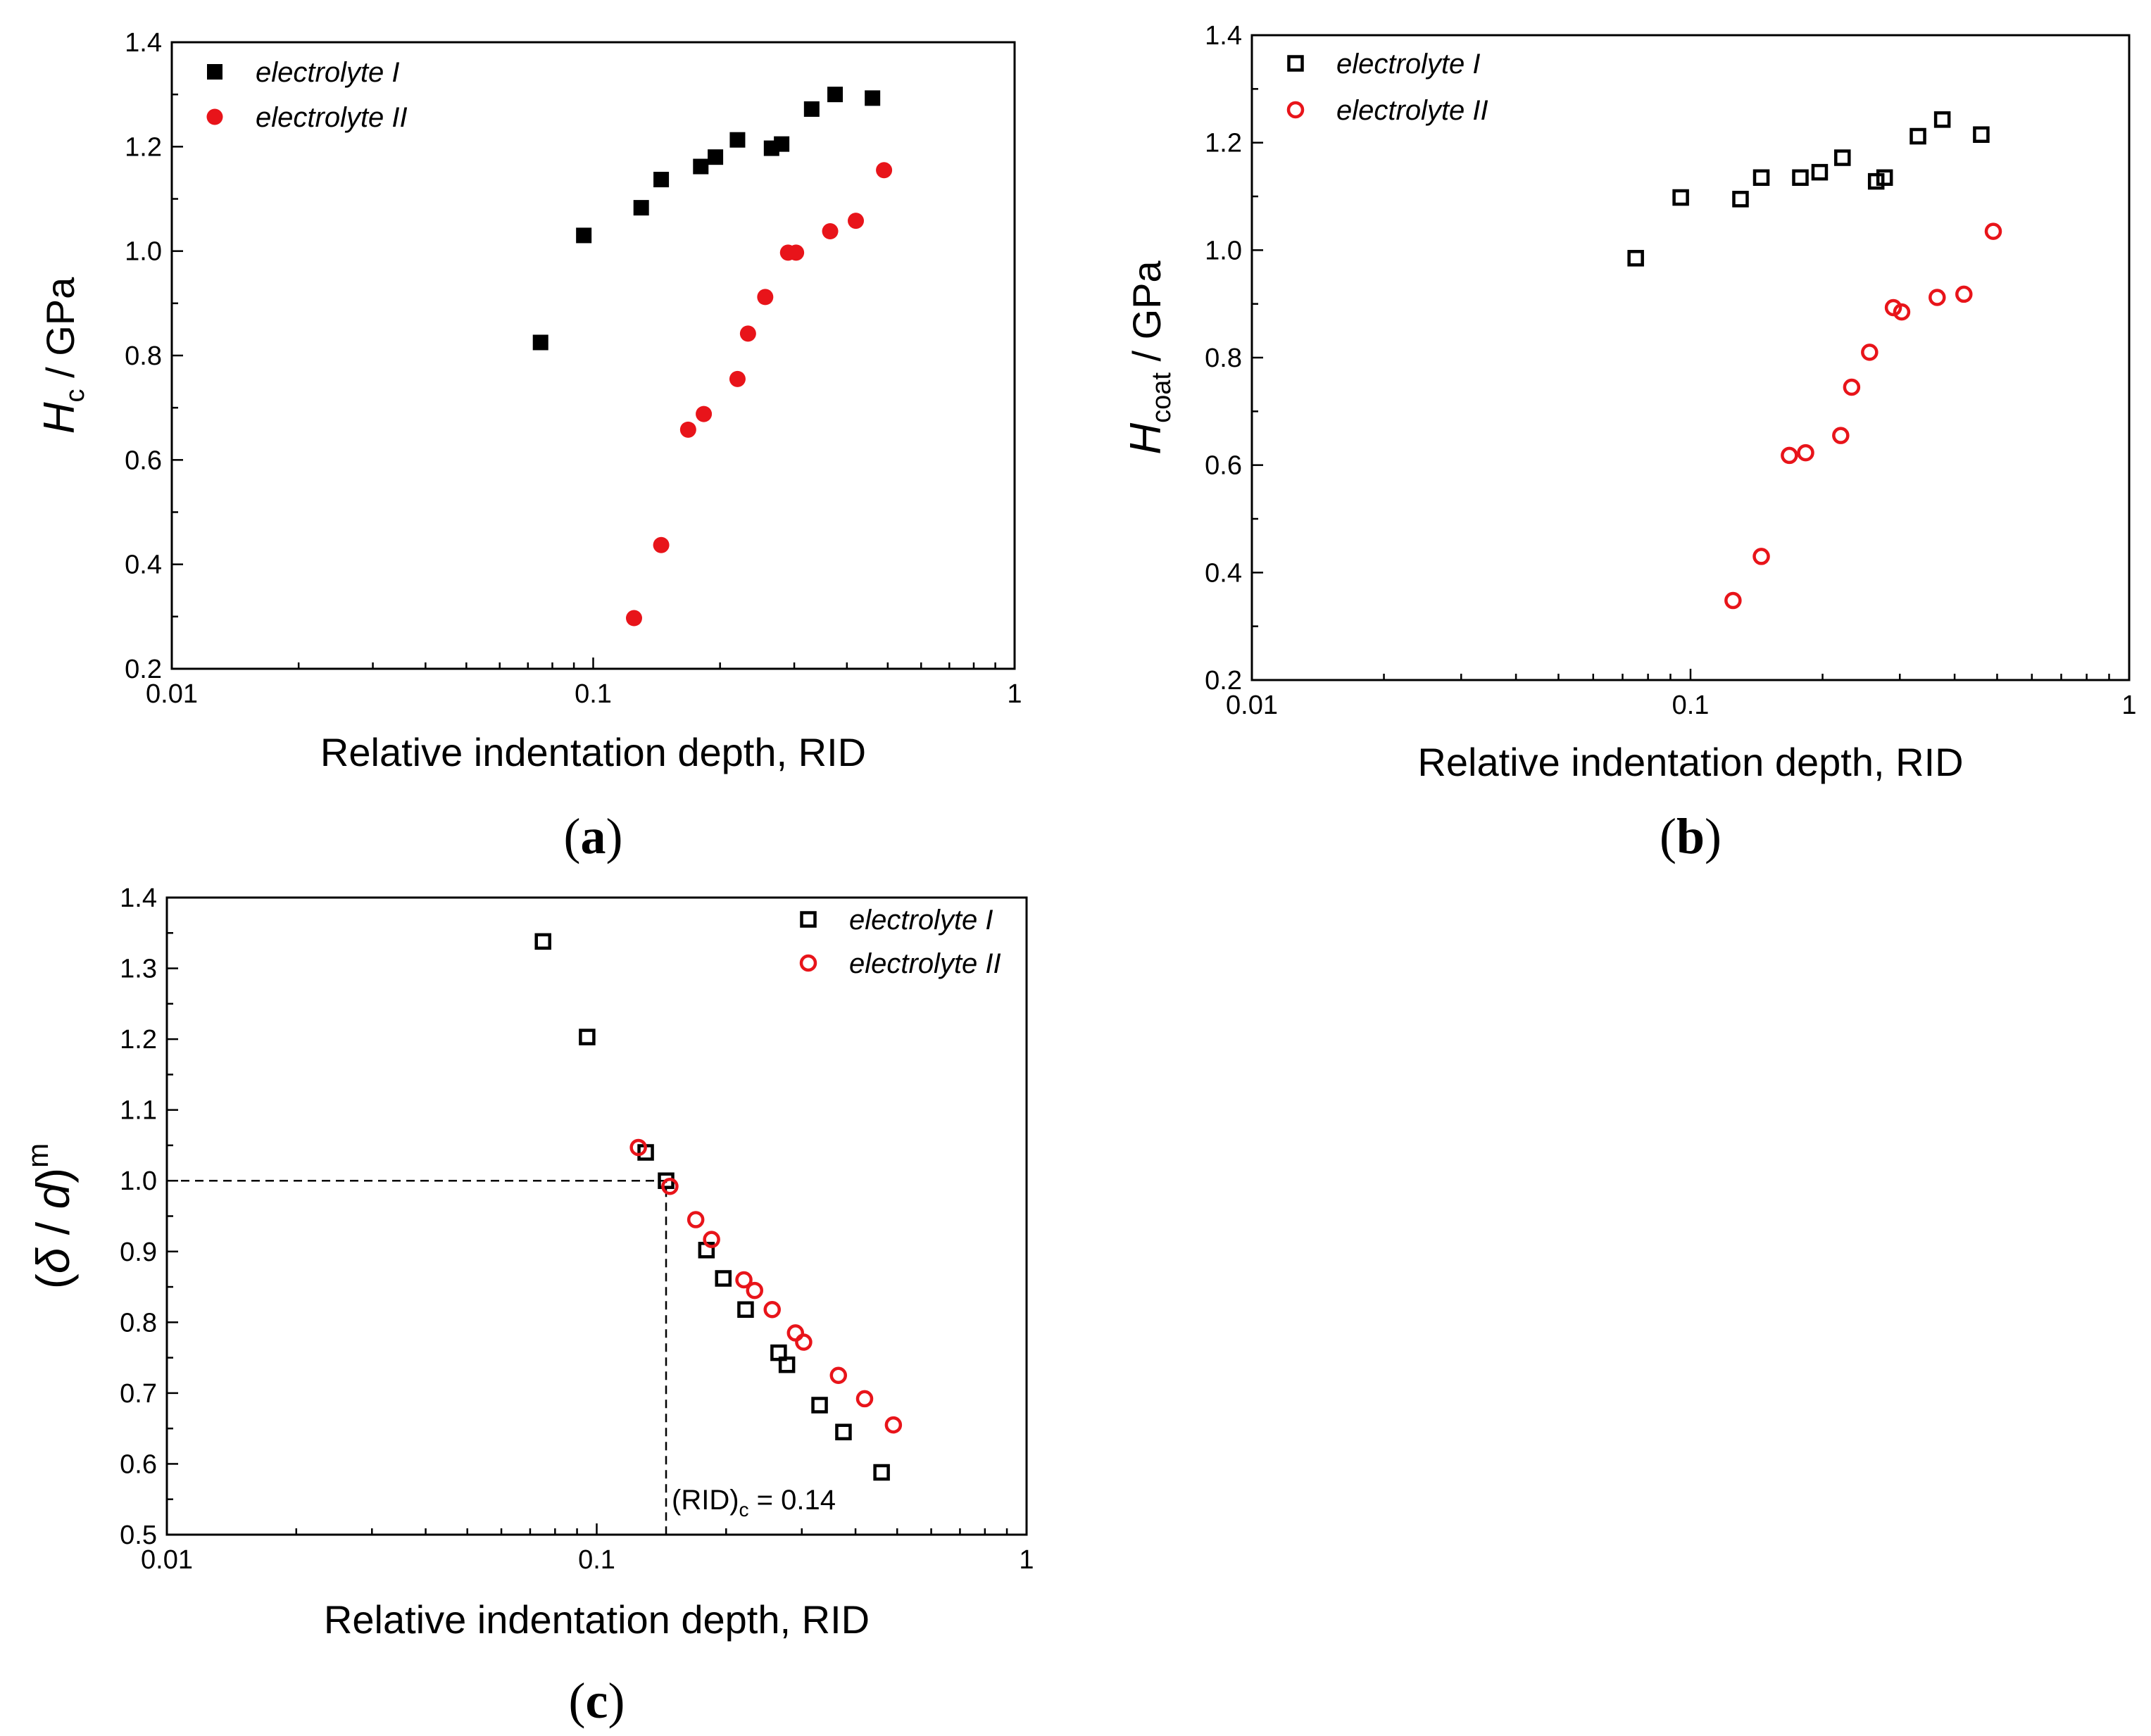 The image size is (2151, 1736). What do you see at coordinates (144, 43) in the screenshot?
I see `y-tick-label: 1.4` at bounding box center [144, 43].